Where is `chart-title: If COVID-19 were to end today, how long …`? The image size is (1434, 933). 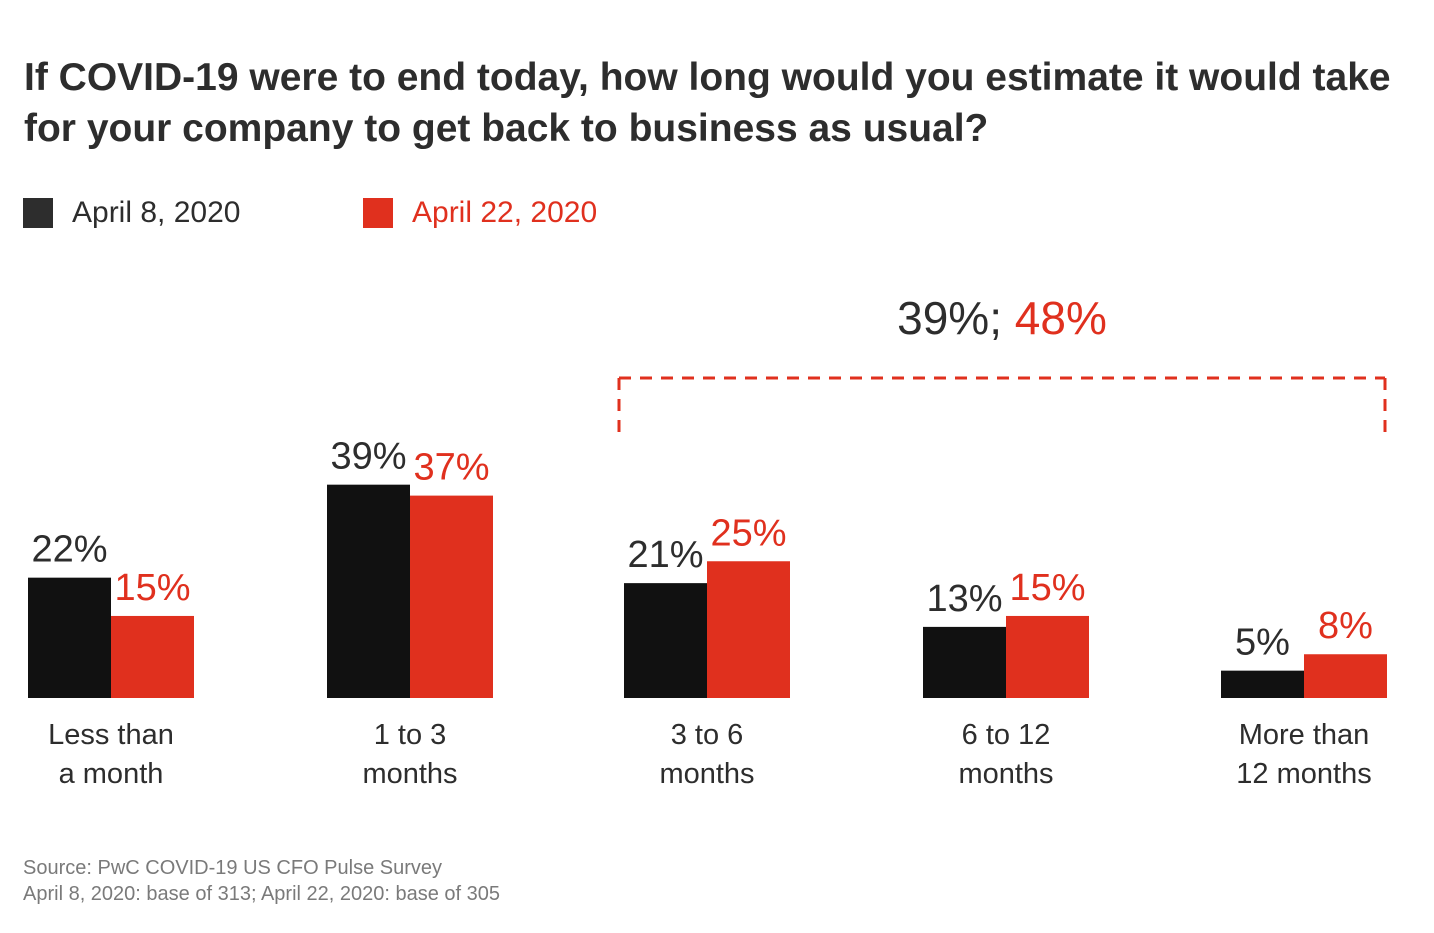 chart-title: If COVID-19 were to end today, how long … is located at coordinates (707, 103).